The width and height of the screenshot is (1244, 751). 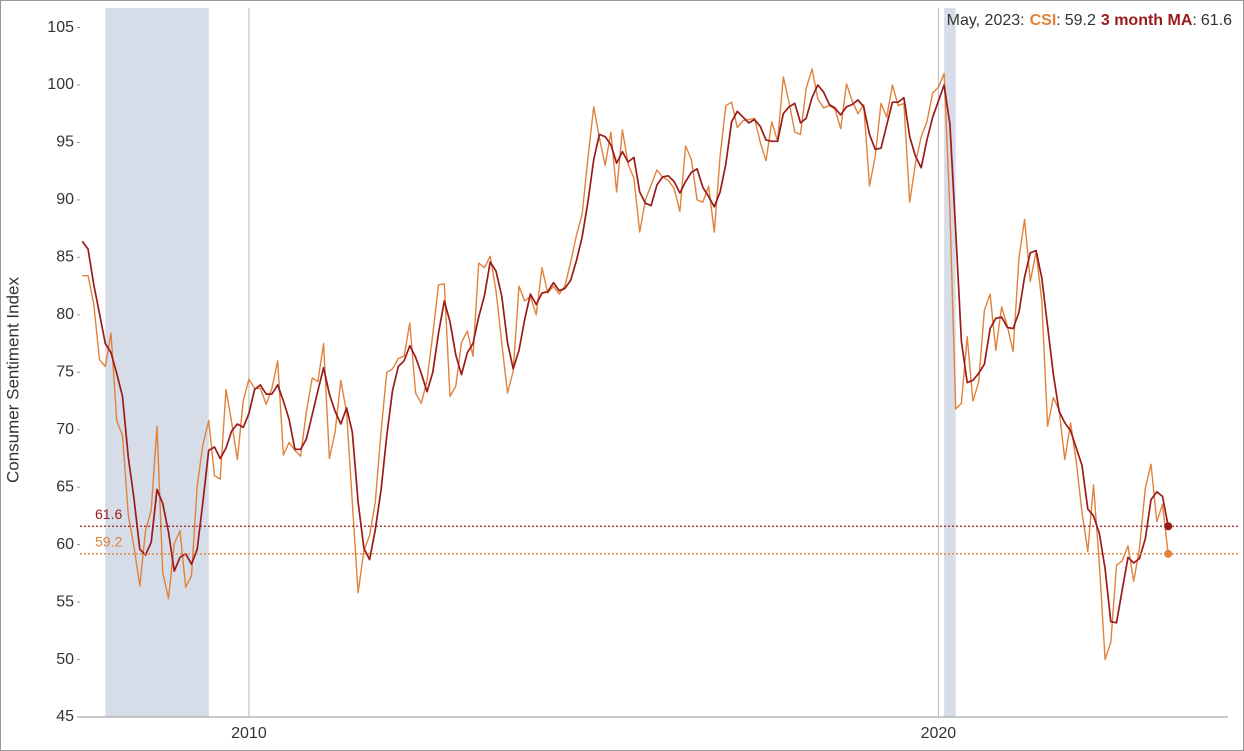 What do you see at coordinates (65, 601) in the screenshot?
I see `y-tick-label: 55` at bounding box center [65, 601].